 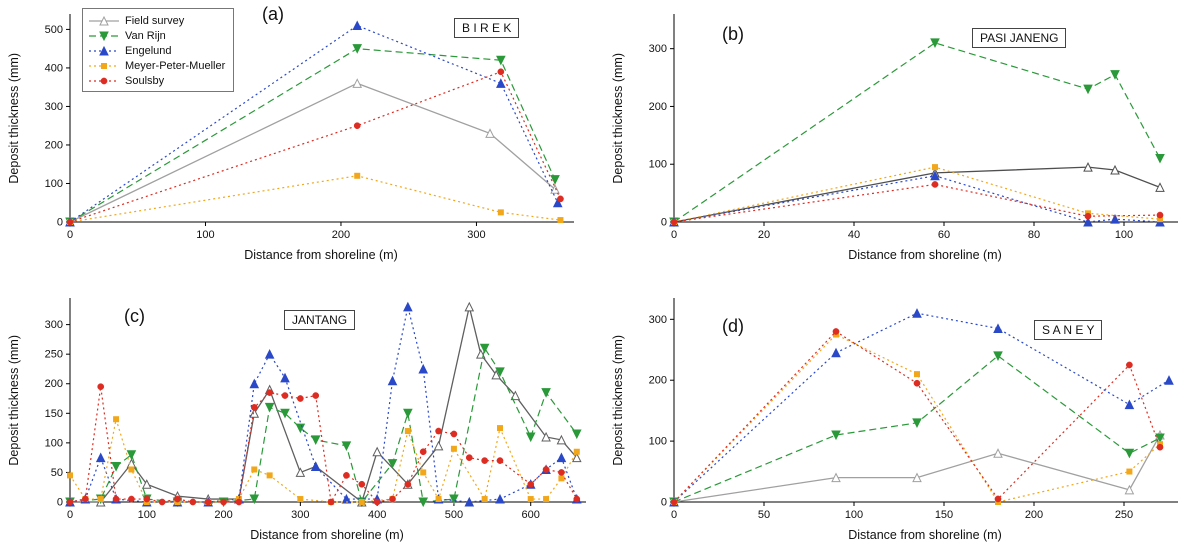 What do you see at coordinates (733, 326) in the screenshot?
I see `panel-letter: (d)` at bounding box center [733, 326].